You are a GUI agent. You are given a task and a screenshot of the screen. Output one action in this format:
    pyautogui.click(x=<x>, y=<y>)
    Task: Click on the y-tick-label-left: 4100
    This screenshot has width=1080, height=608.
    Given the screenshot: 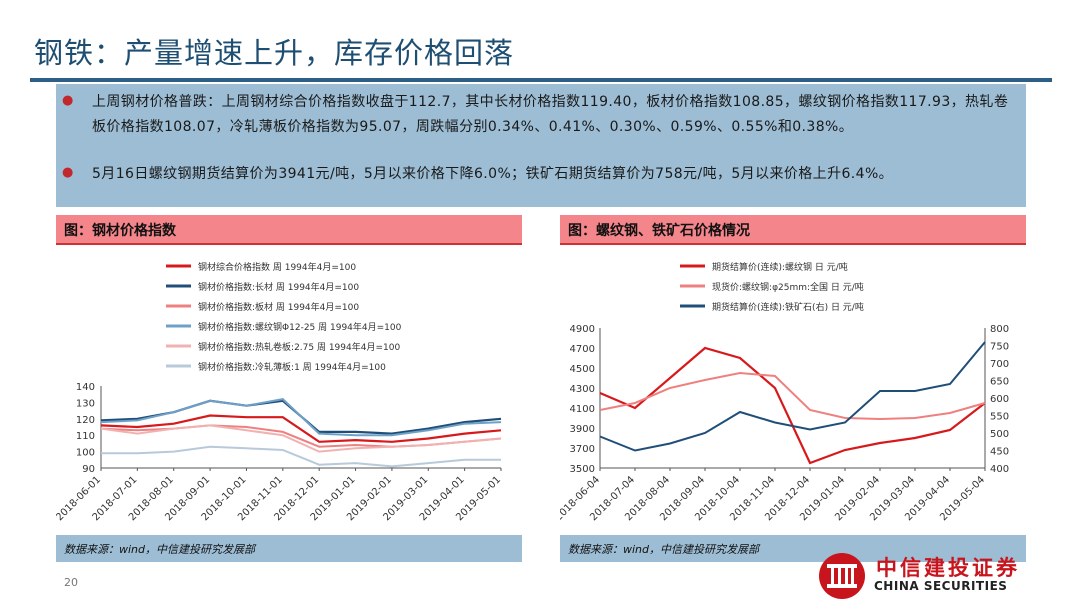 What is the action you would take?
    pyautogui.click(x=582, y=409)
    